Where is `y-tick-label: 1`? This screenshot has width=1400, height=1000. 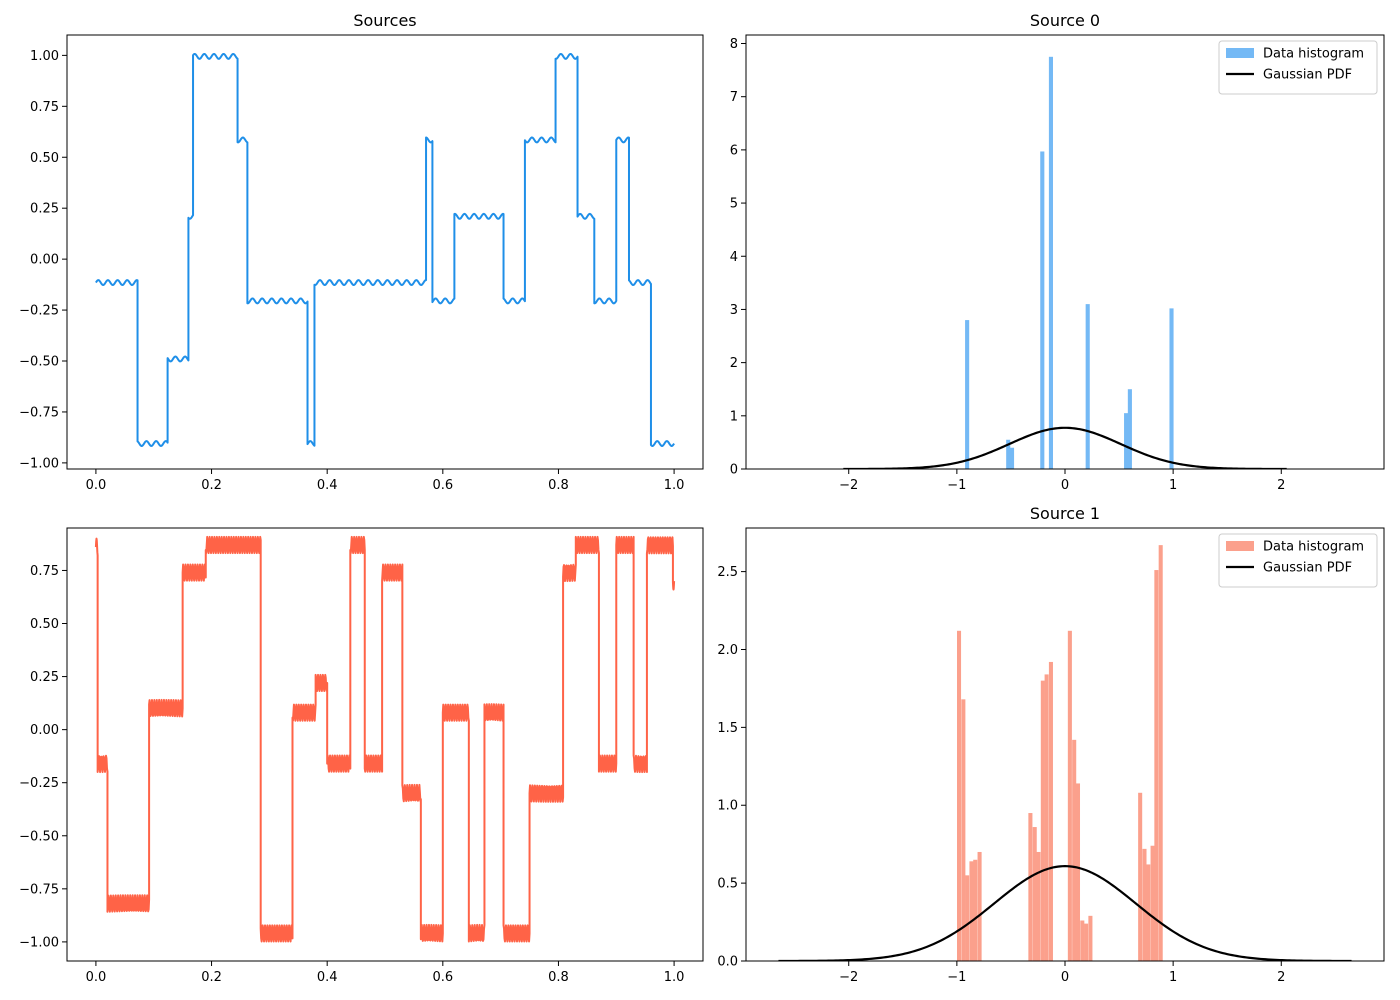
y-tick-label: 1 is located at coordinates (734, 416).